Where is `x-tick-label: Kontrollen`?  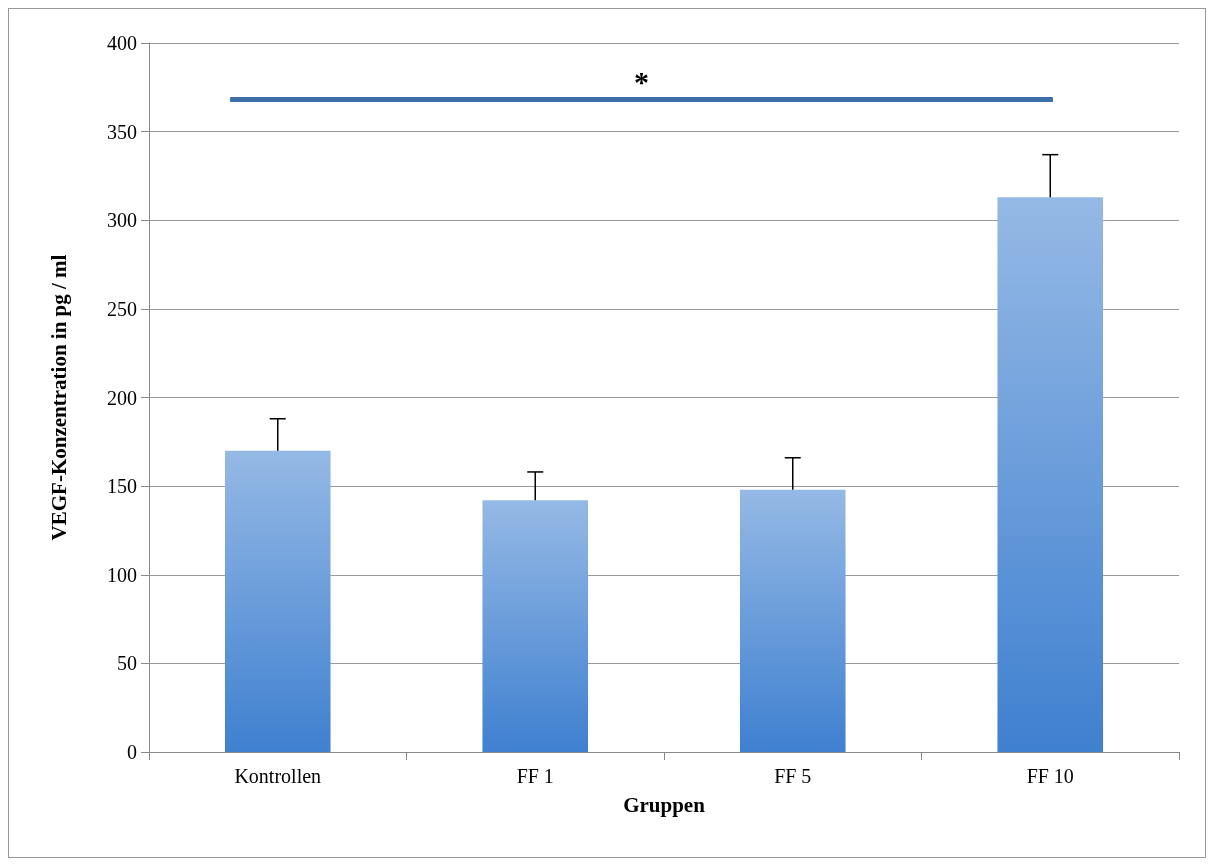
x-tick-label: Kontrollen is located at coordinates (278, 776).